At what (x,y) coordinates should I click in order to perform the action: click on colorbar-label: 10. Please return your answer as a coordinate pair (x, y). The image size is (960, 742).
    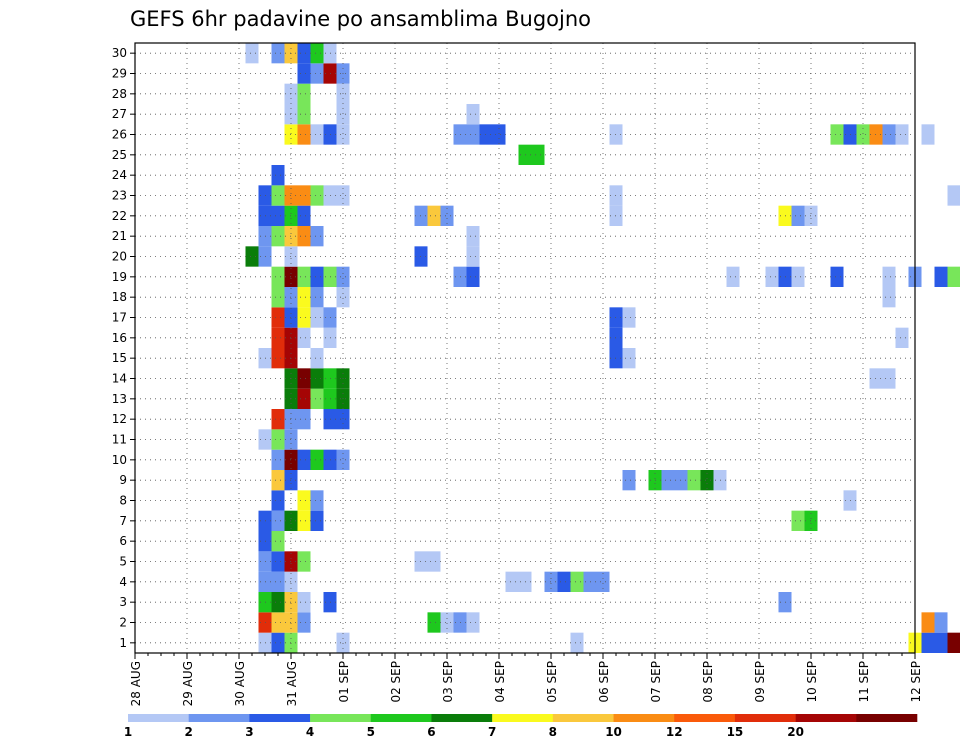
    Looking at the image, I should click on (613, 732).